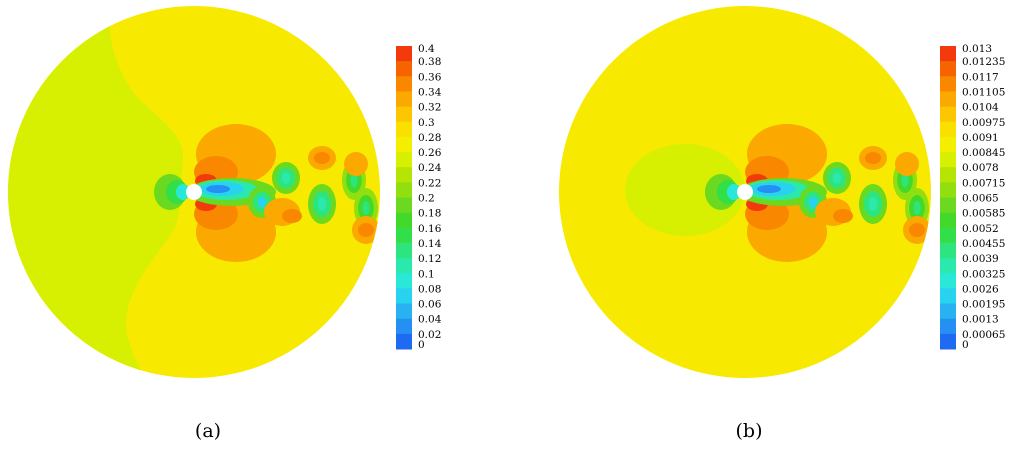 The width and height of the screenshot is (1012, 462). I want to click on wake-b, so click(818, 193).